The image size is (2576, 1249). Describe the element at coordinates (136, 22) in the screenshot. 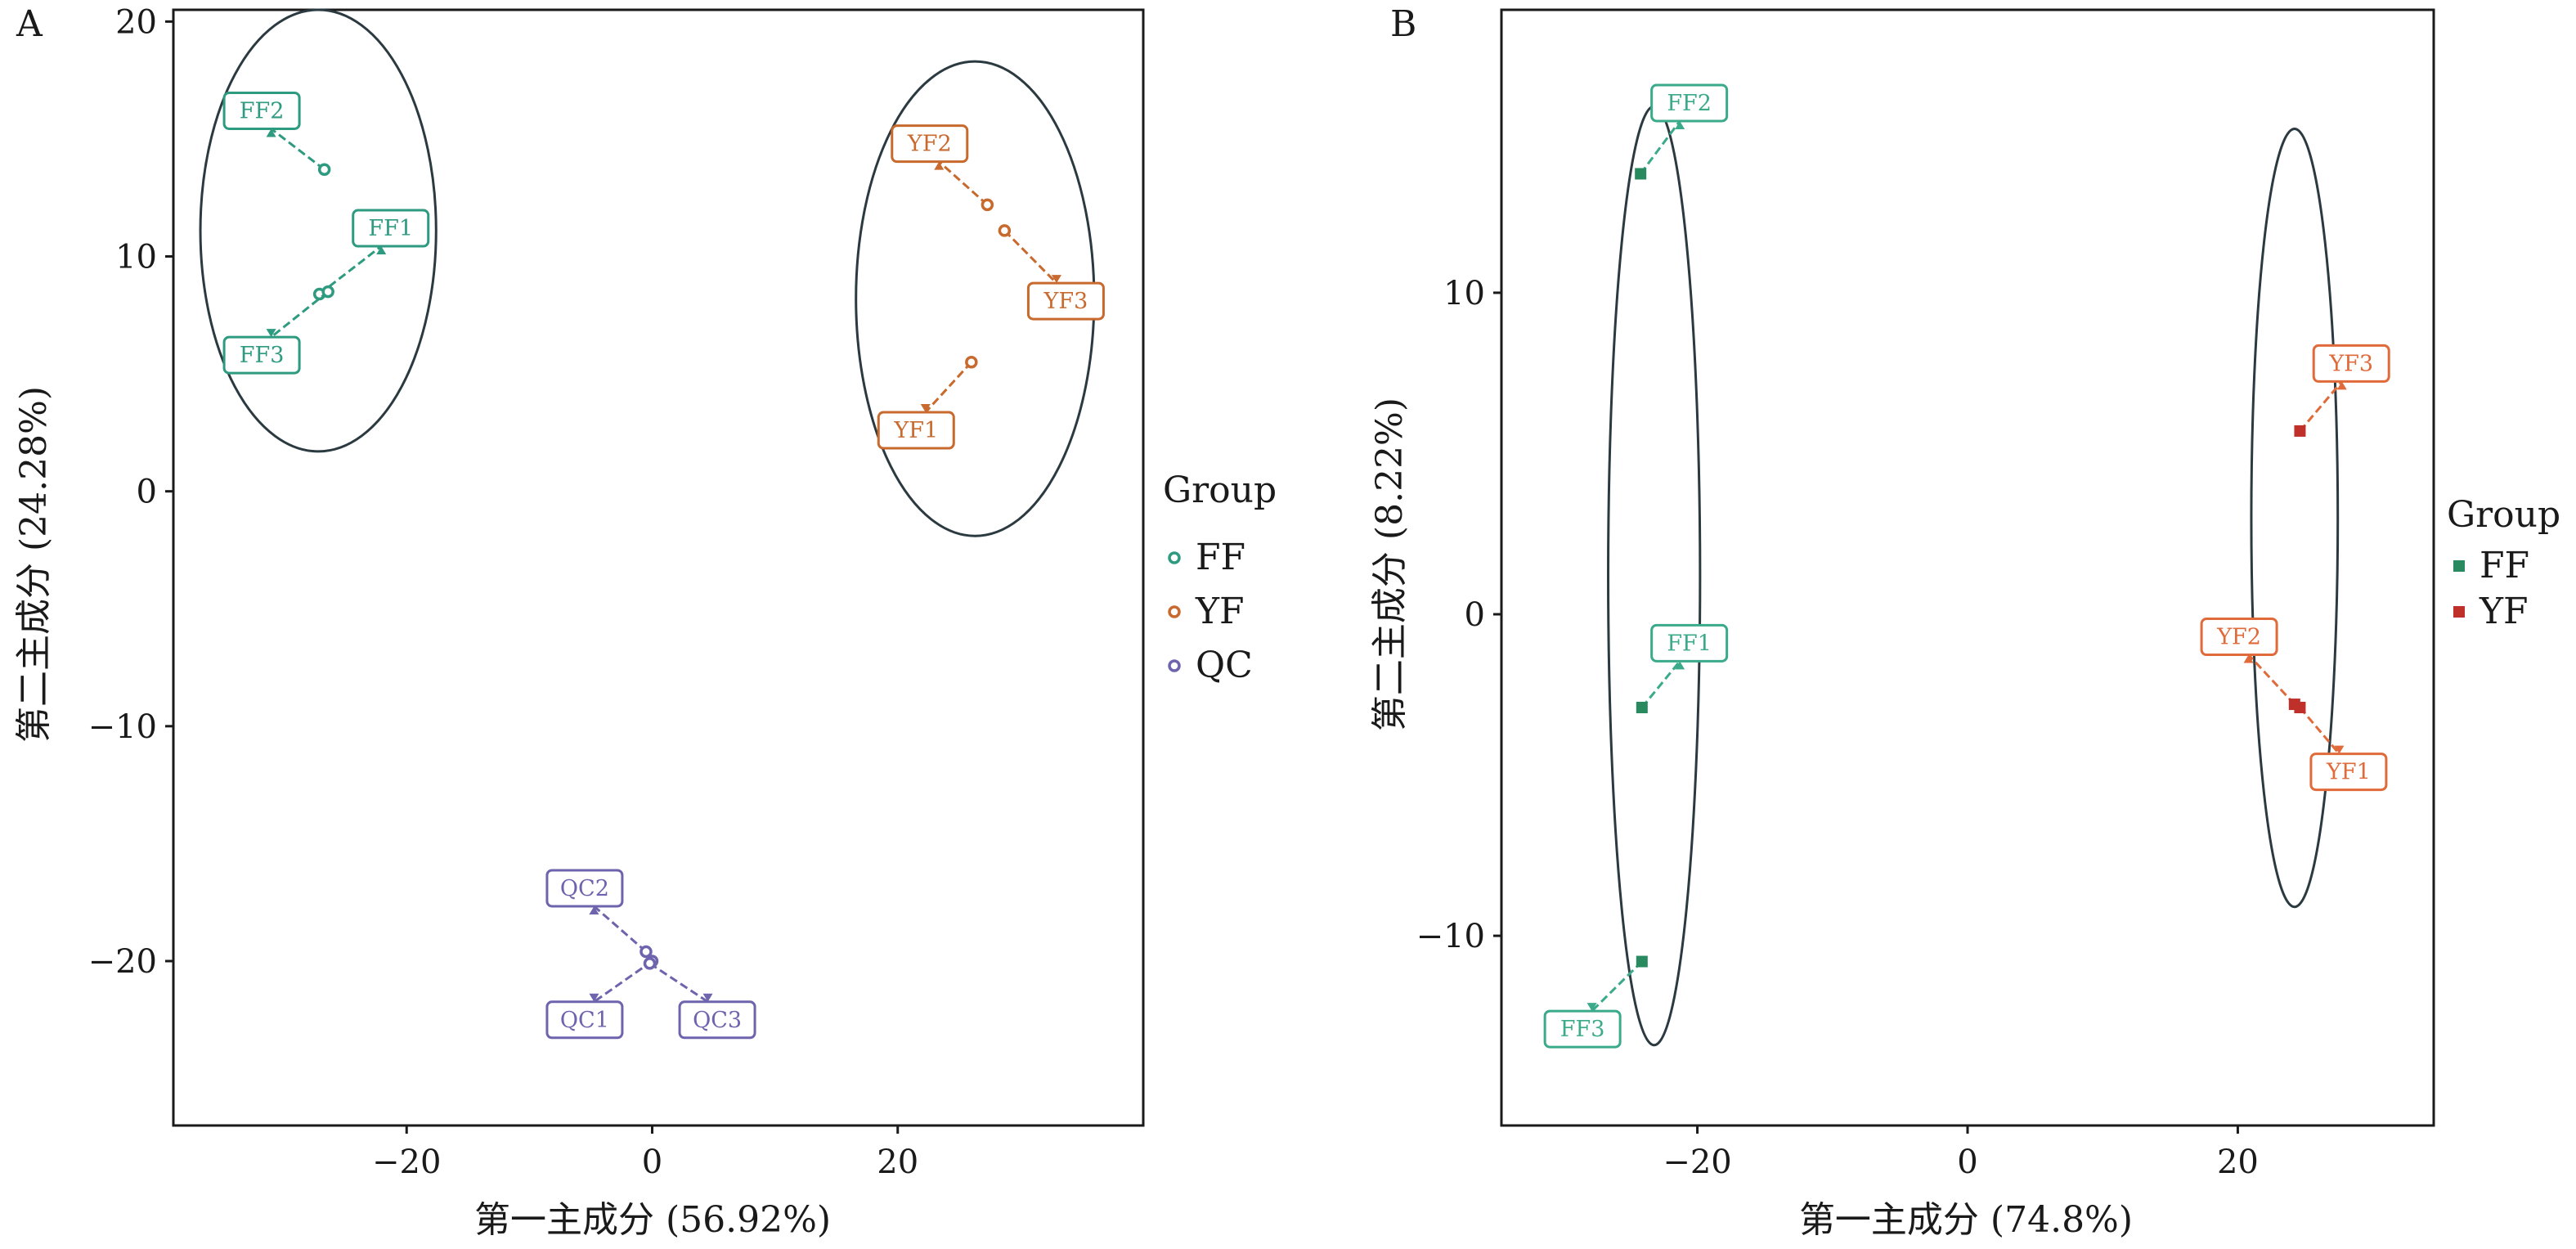

I see `y-tick-label: 20` at that location.